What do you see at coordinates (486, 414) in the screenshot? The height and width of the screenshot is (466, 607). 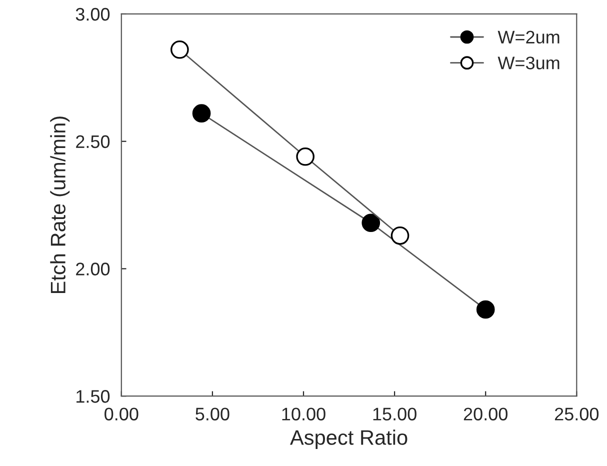 I see `x-tick-label: 20.00` at bounding box center [486, 414].